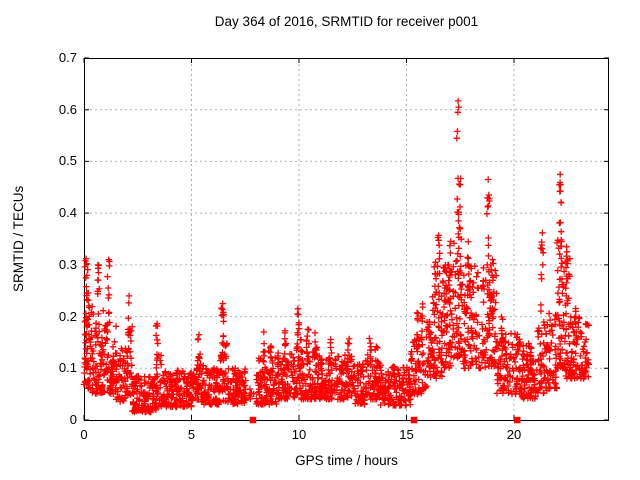 This screenshot has width=640, height=480. Describe the element at coordinates (67, 161) in the screenshot. I see `y-tick-label: 0.5` at that location.